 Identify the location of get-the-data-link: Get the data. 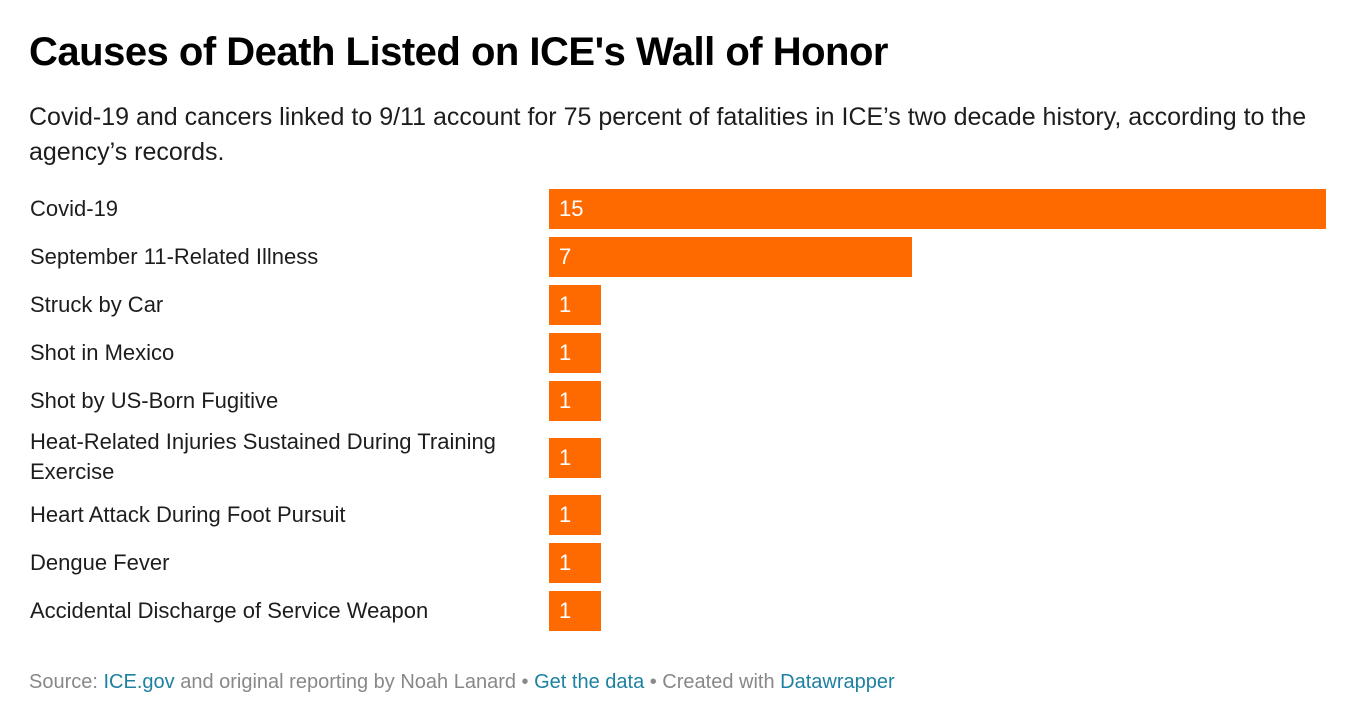
(589, 682).